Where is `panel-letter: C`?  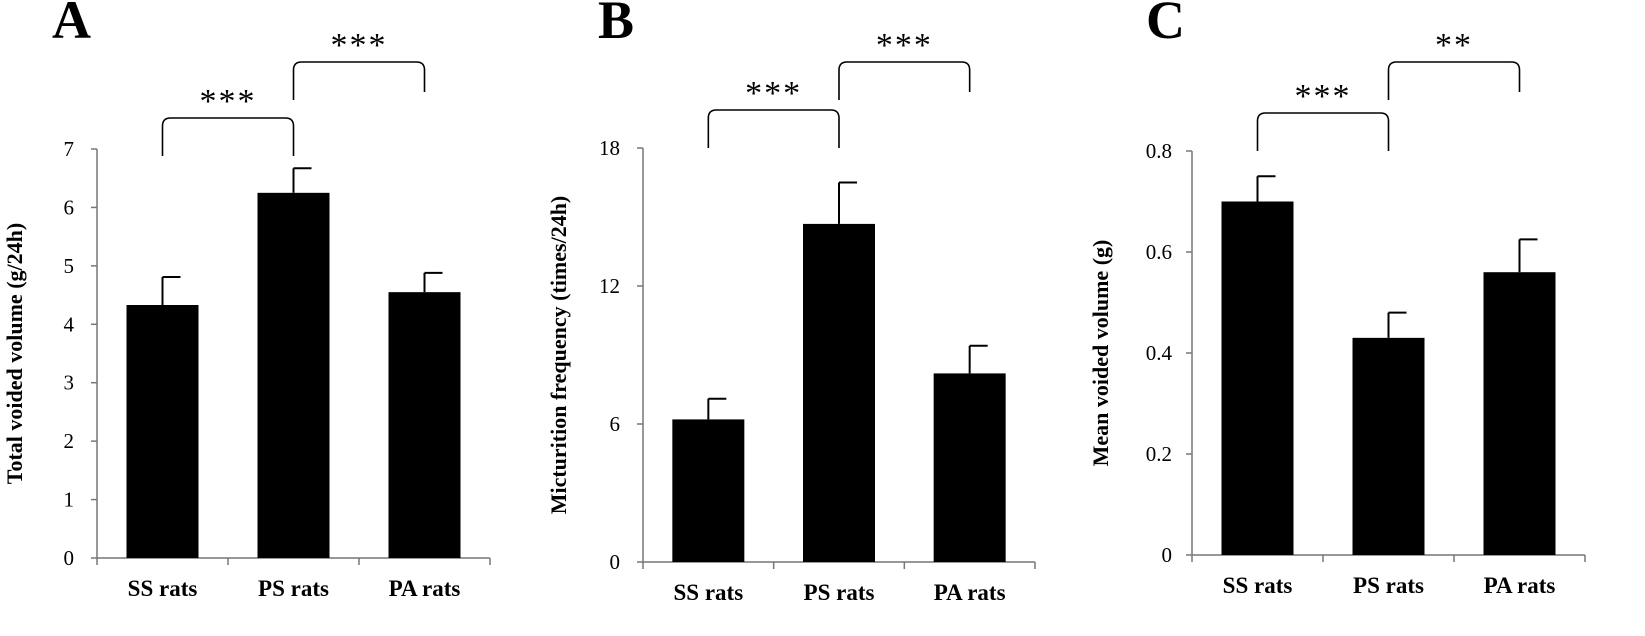 panel-letter: C is located at coordinates (1165, 25).